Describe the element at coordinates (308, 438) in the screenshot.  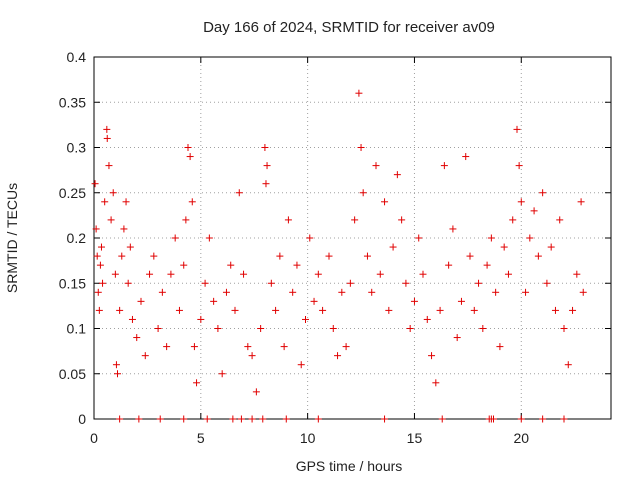
I see `x-tick-label: 10` at that location.